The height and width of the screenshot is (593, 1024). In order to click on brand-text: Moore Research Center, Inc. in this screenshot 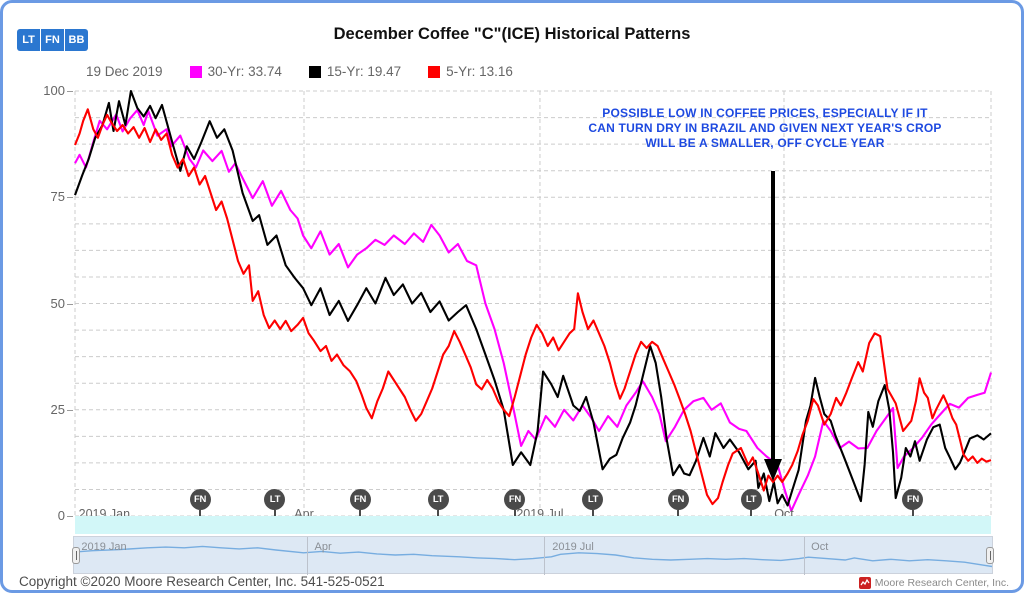, I will do `click(941, 583)`.